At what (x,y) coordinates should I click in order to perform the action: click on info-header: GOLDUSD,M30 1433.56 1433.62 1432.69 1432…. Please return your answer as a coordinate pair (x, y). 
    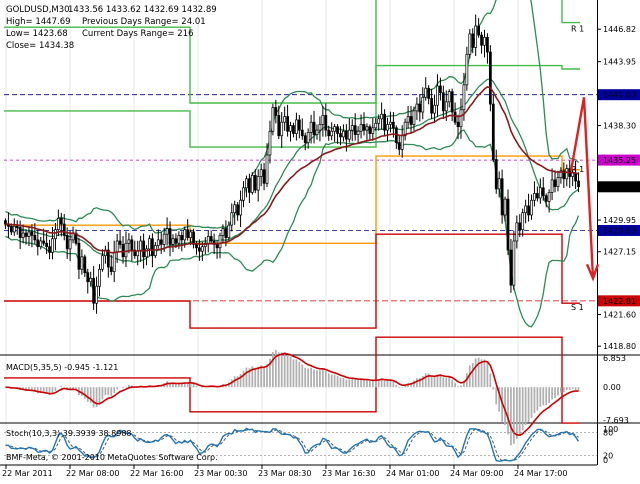
    Looking at the image, I should click on (111, 28).